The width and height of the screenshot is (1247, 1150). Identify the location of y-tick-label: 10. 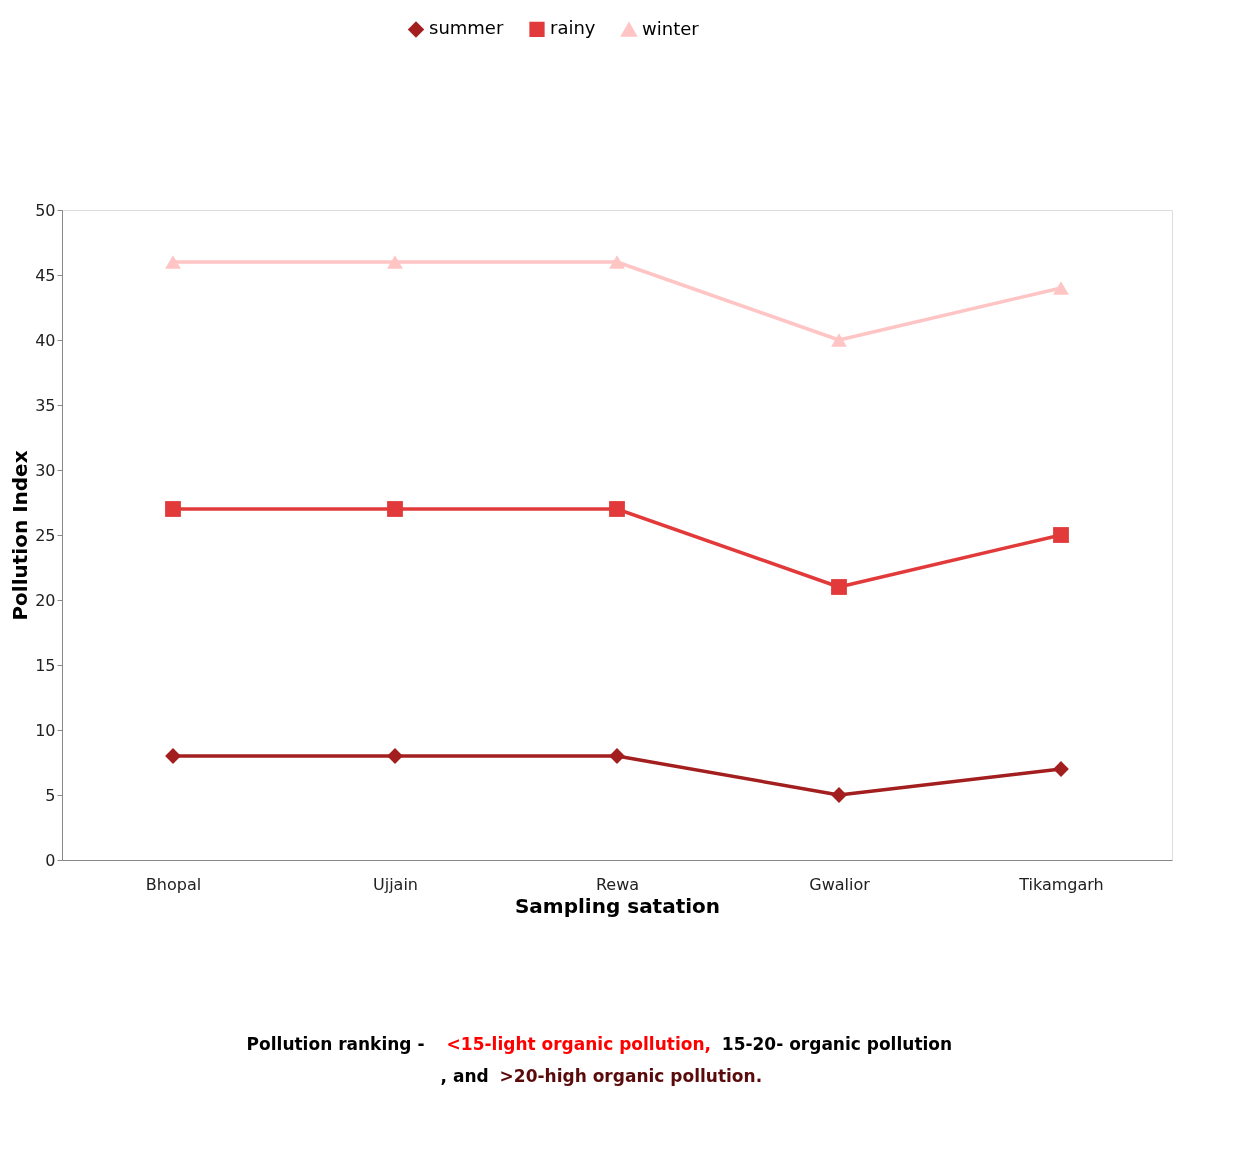
(45, 730).